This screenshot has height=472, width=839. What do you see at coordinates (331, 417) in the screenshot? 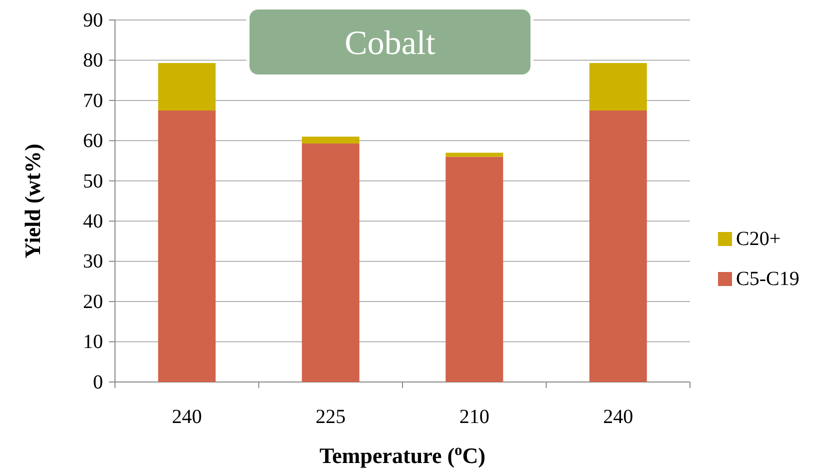
I see `x-tick-label: 225` at bounding box center [331, 417].